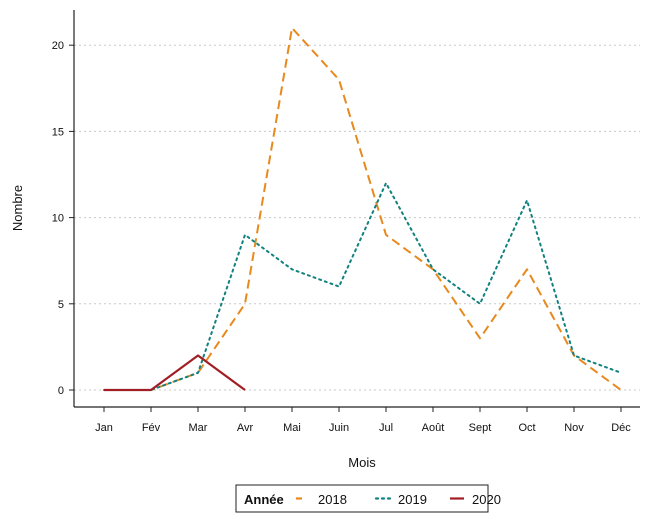 This screenshot has width=646, height=513. What do you see at coordinates (363, 420) in the screenshot?
I see `x-ticks: Jan Fév Mar Avr Mai Juin Jul Août Sept Oct Nov Déc` at bounding box center [363, 420].